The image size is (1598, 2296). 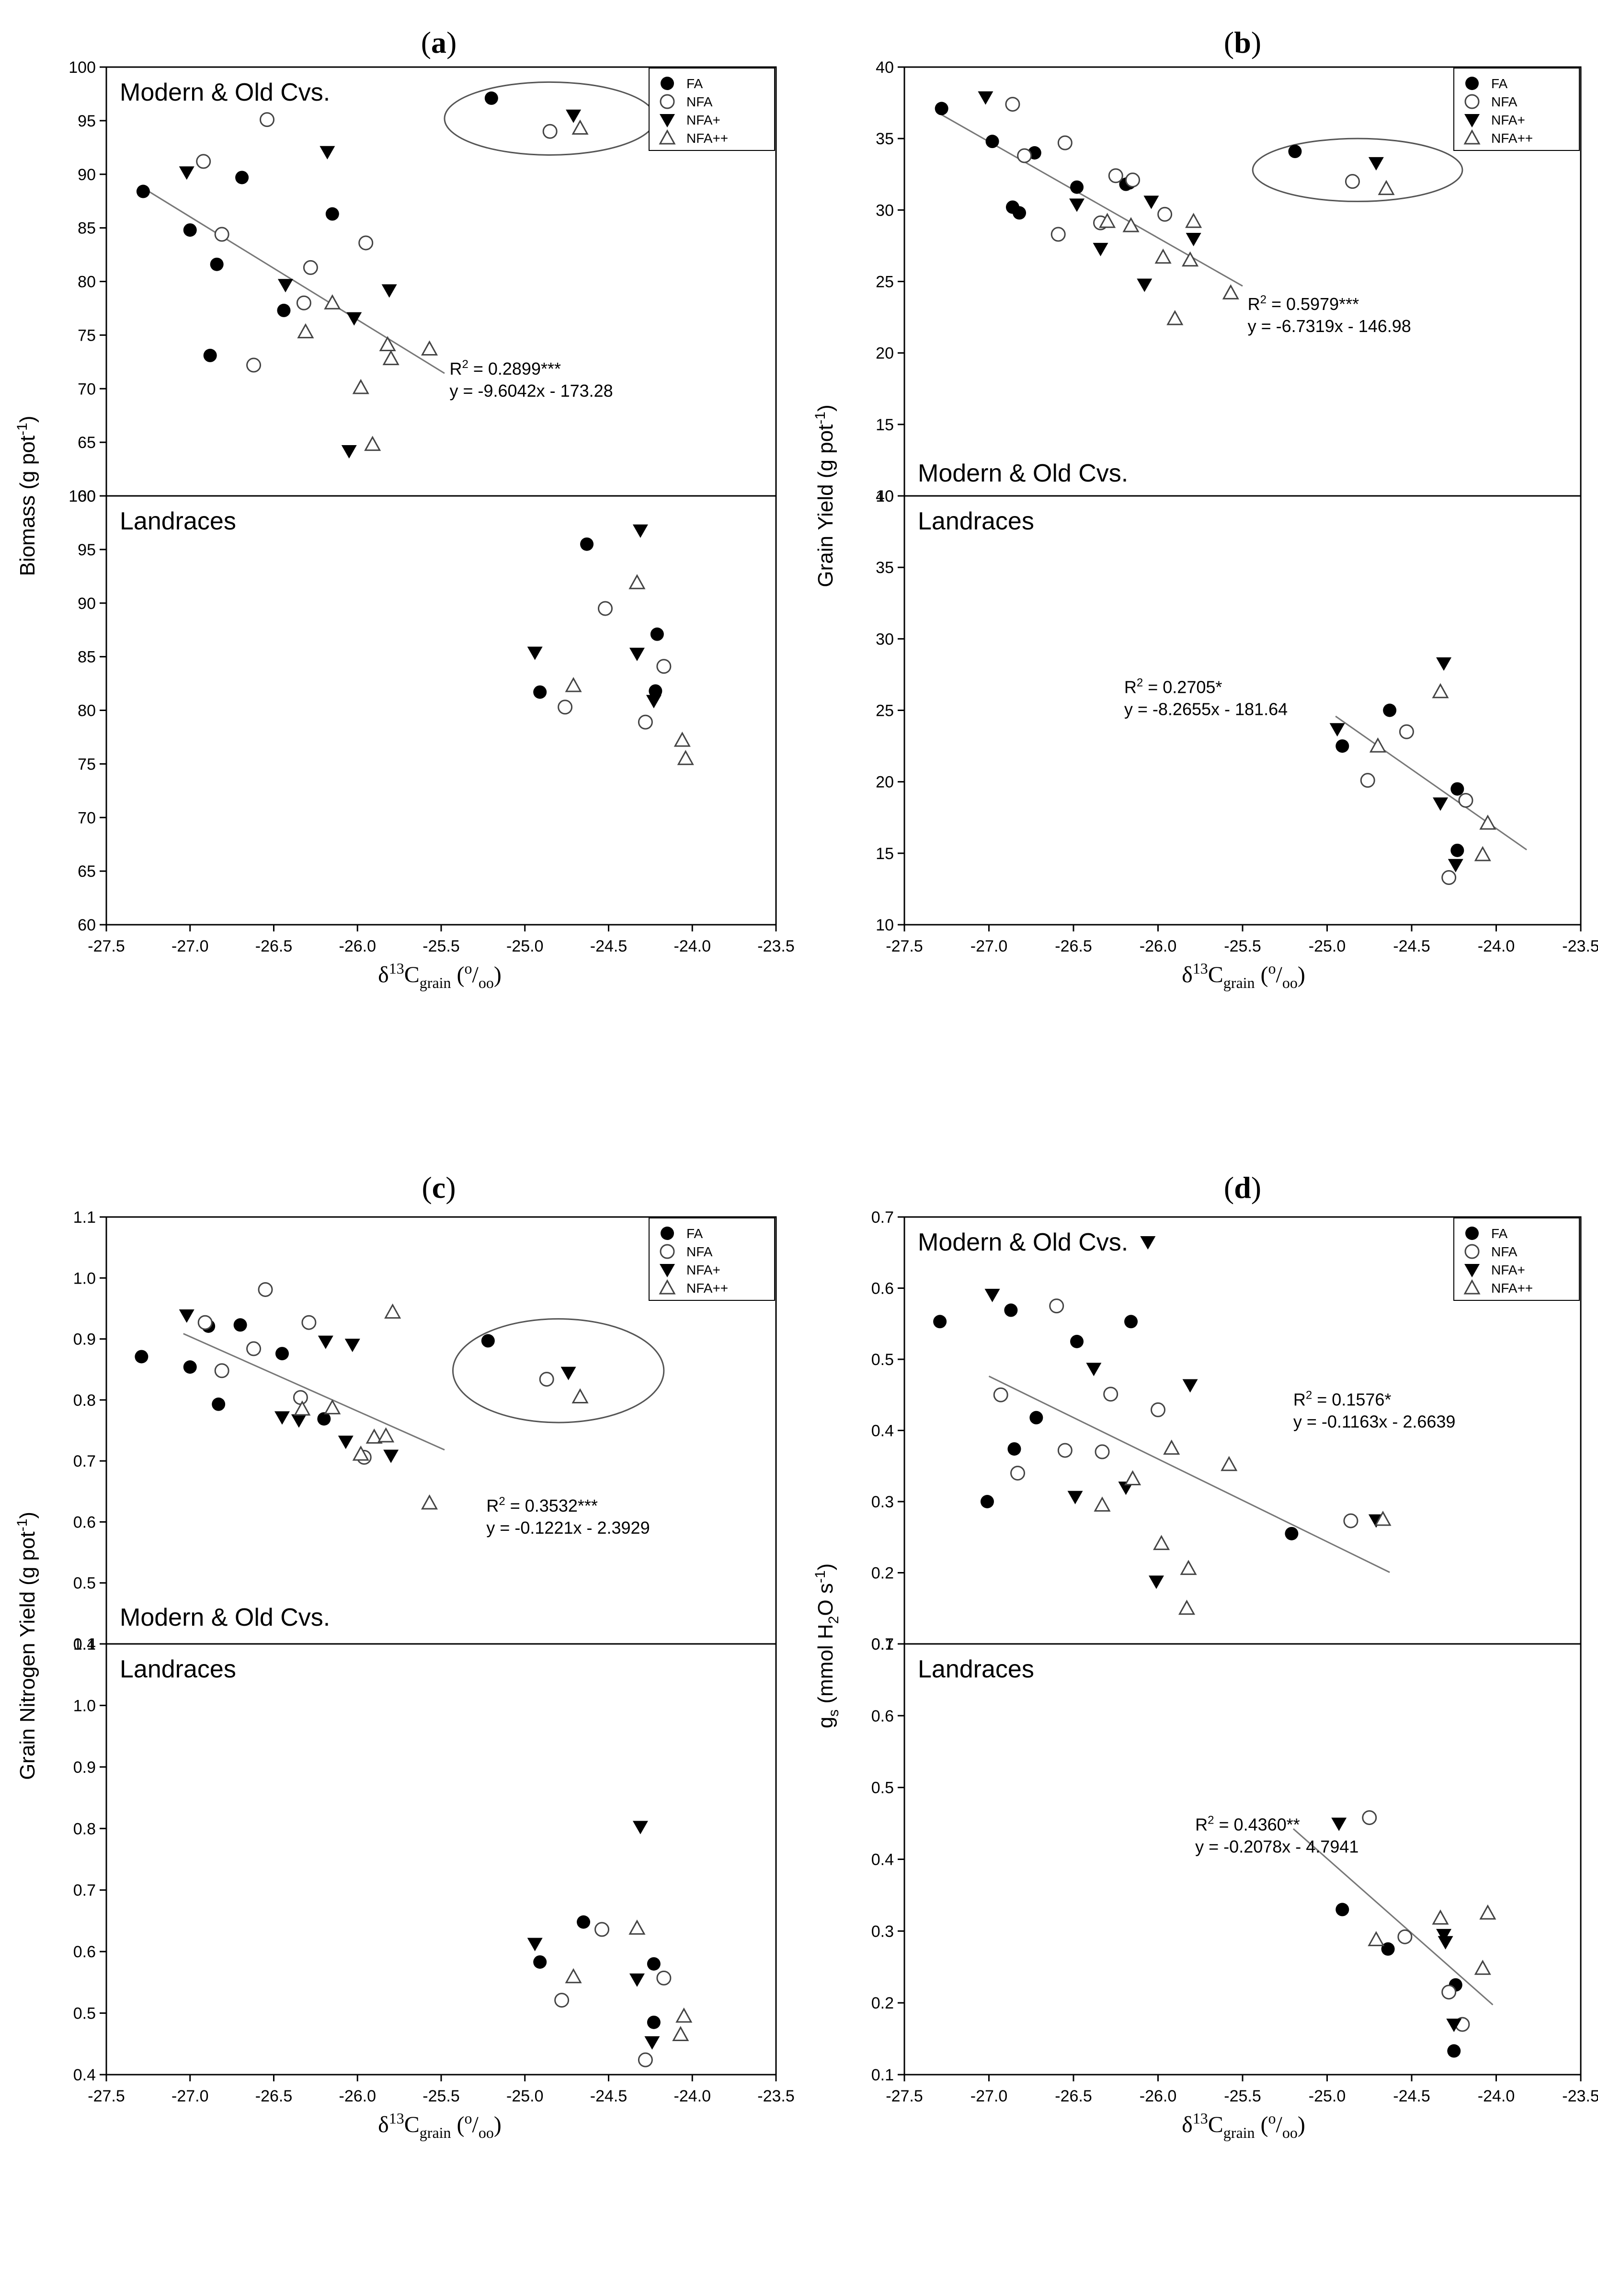 What do you see at coordinates (550, 118) in the screenshot?
I see `outlier-ellipse` at bounding box center [550, 118].